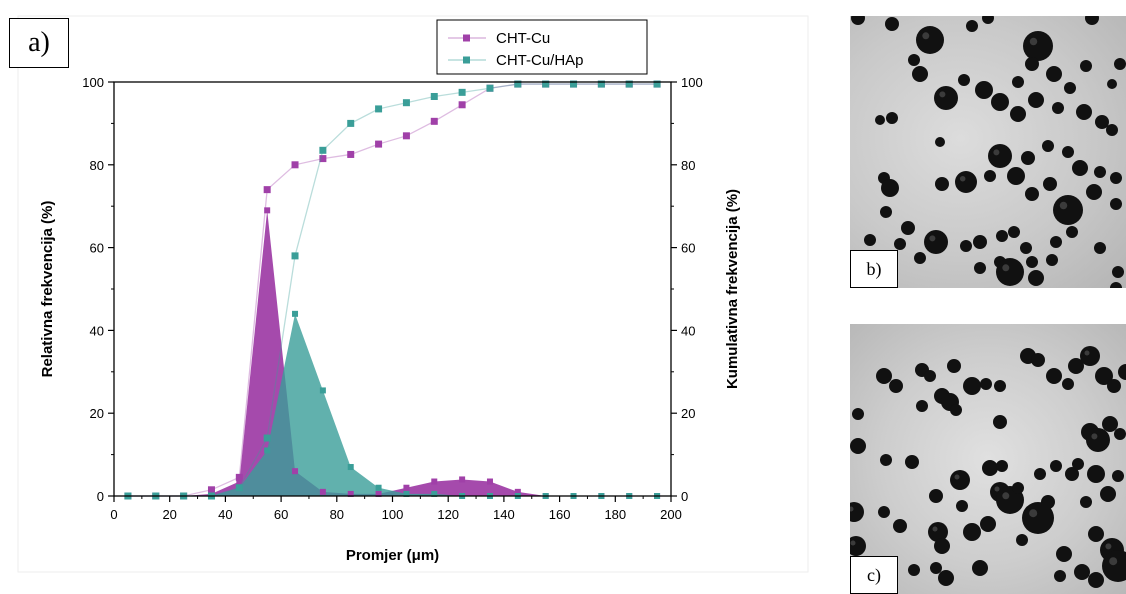 This screenshot has width=1126, height=594. Describe the element at coordinates (100, 496) in the screenshot. I see `y-tick-label-left-0: 0` at that location.